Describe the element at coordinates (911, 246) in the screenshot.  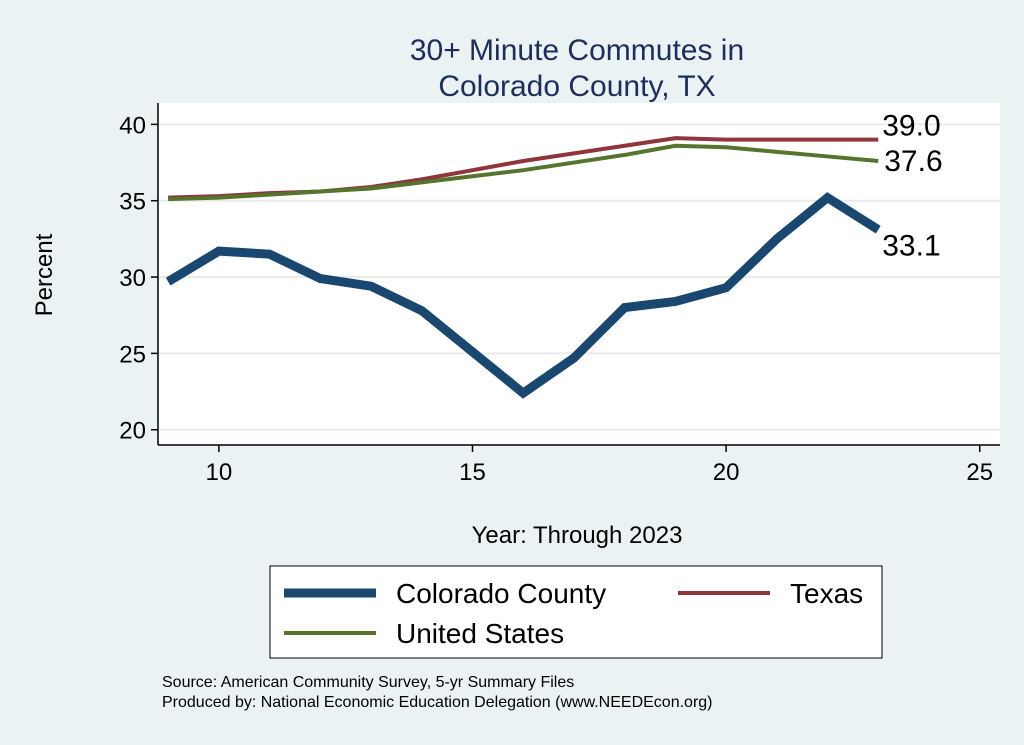
I see `end-label-colorado-county: 33.1` at that location.